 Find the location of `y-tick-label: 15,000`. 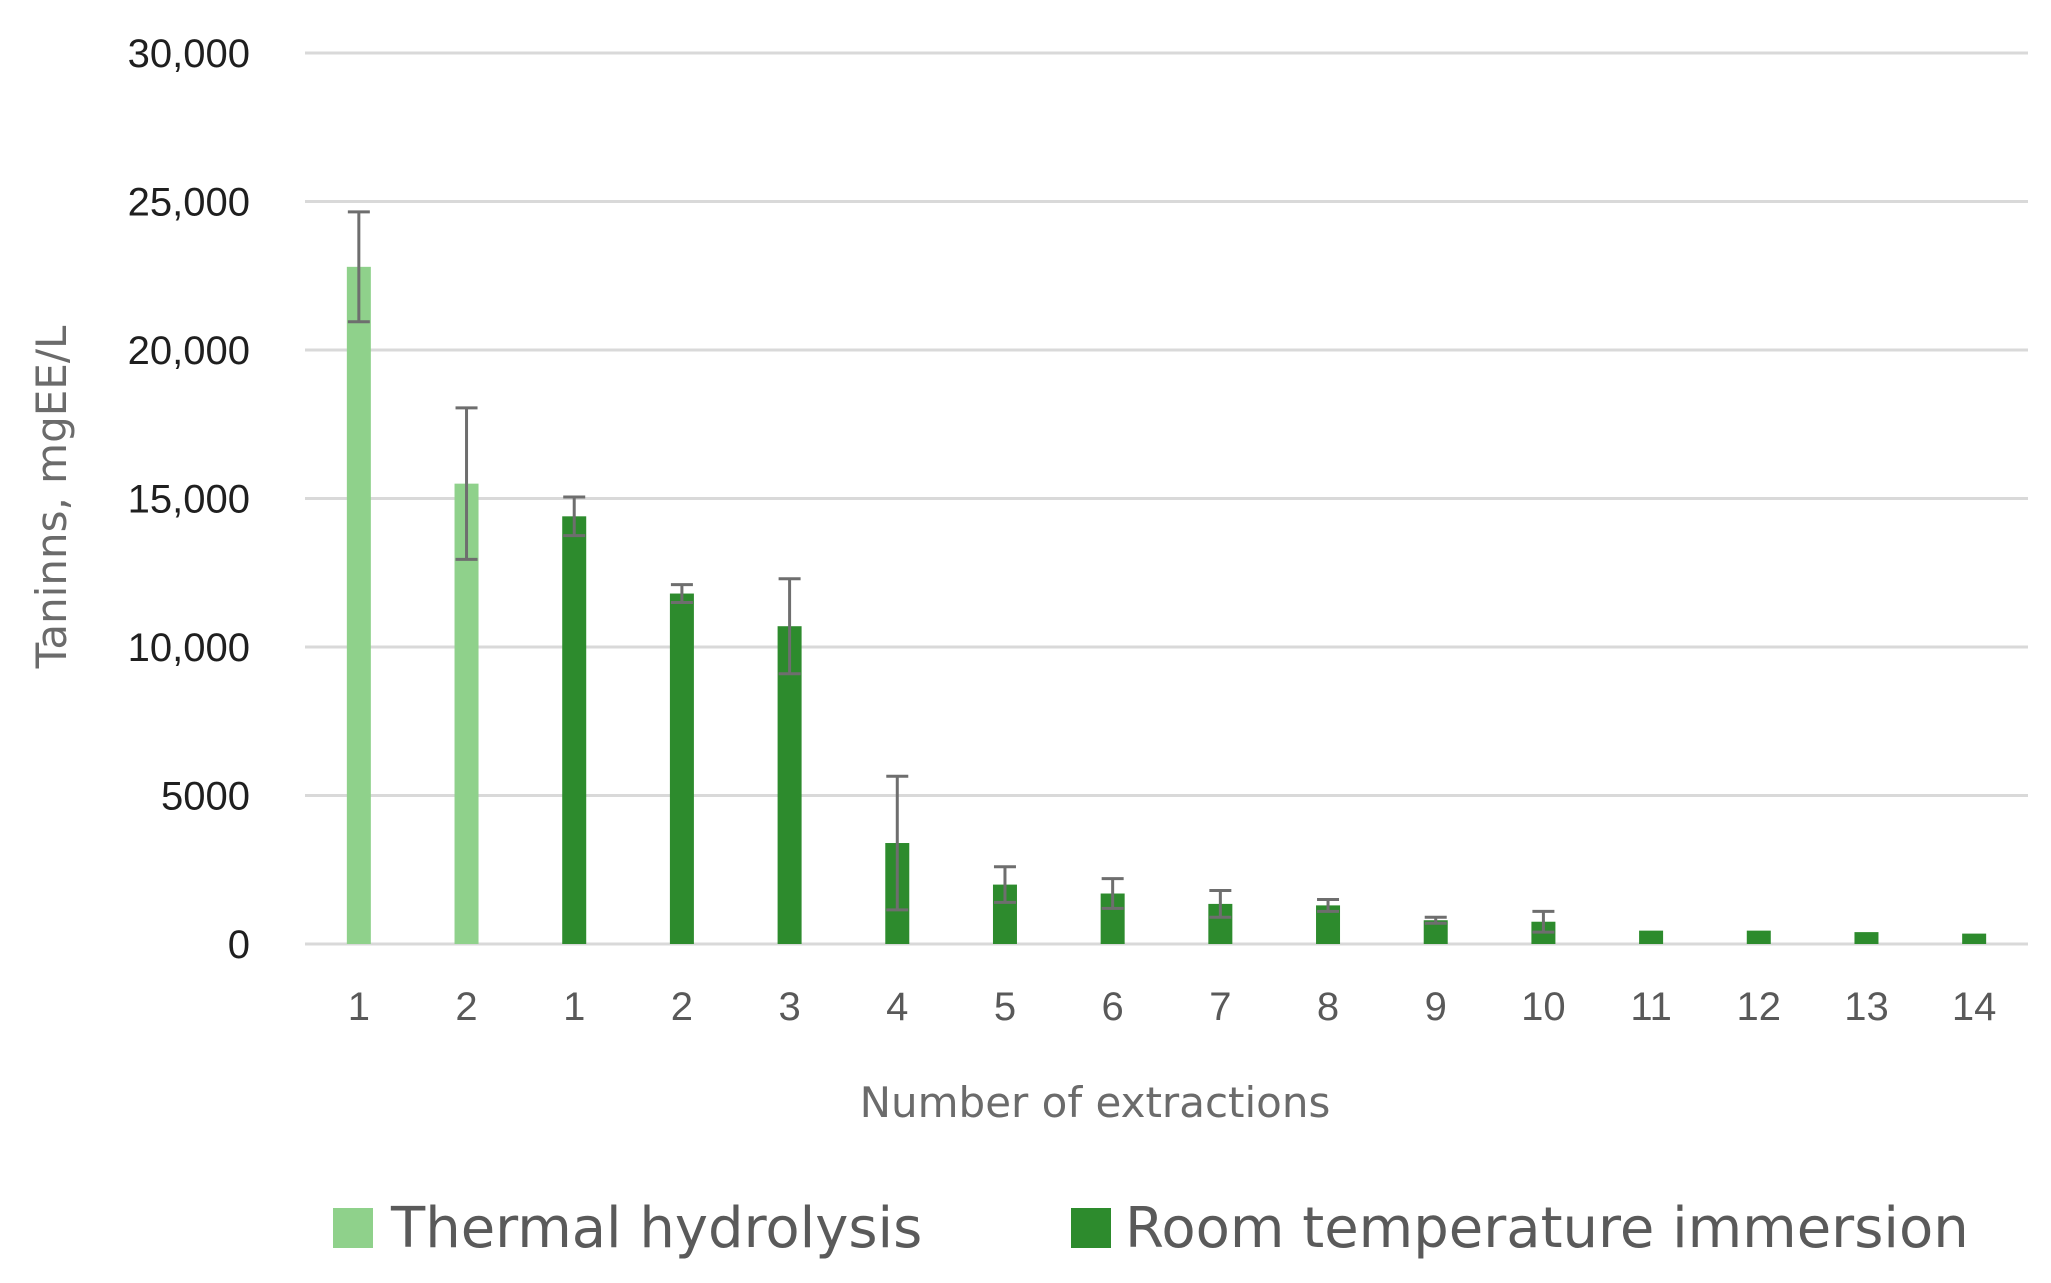

y-tick-label: 15,000 is located at coordinates (189, 500).